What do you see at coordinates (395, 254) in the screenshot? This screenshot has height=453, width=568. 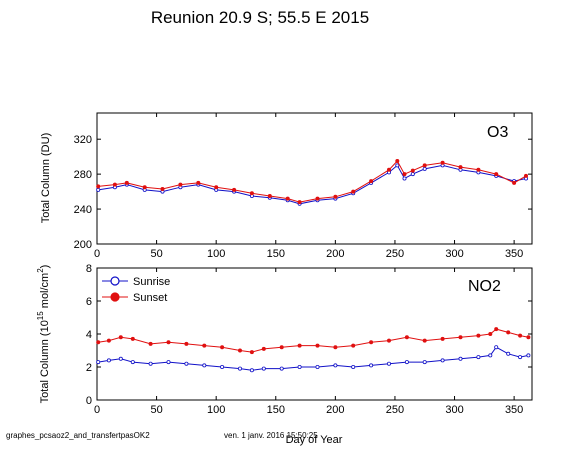 I see `o3-x-tick-label: 250` at bounding box center [395, 254].